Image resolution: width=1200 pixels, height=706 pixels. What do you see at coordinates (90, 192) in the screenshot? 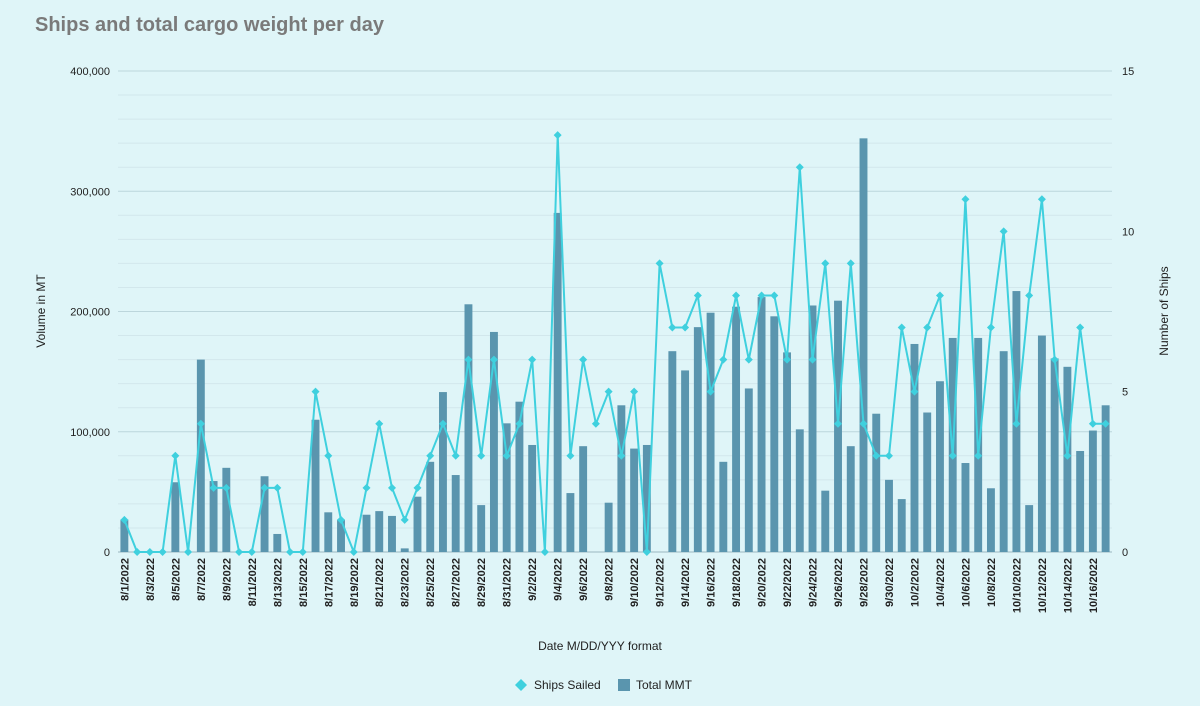
I see `y-left-tick-label: 300,000` at bounding box center [90, 192].